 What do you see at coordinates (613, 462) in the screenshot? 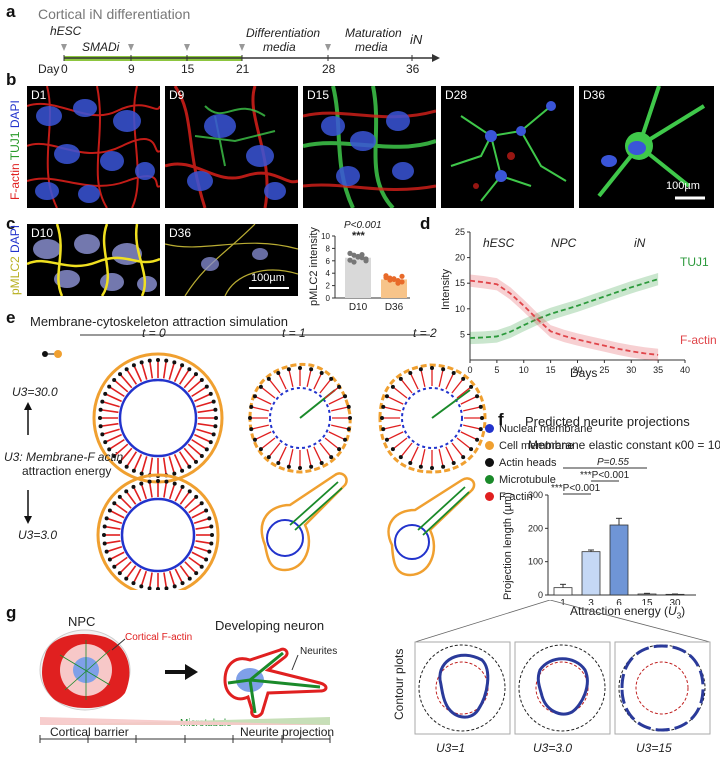
I see `sig-label-055: P=0.55` at bounding box center [613, 462].